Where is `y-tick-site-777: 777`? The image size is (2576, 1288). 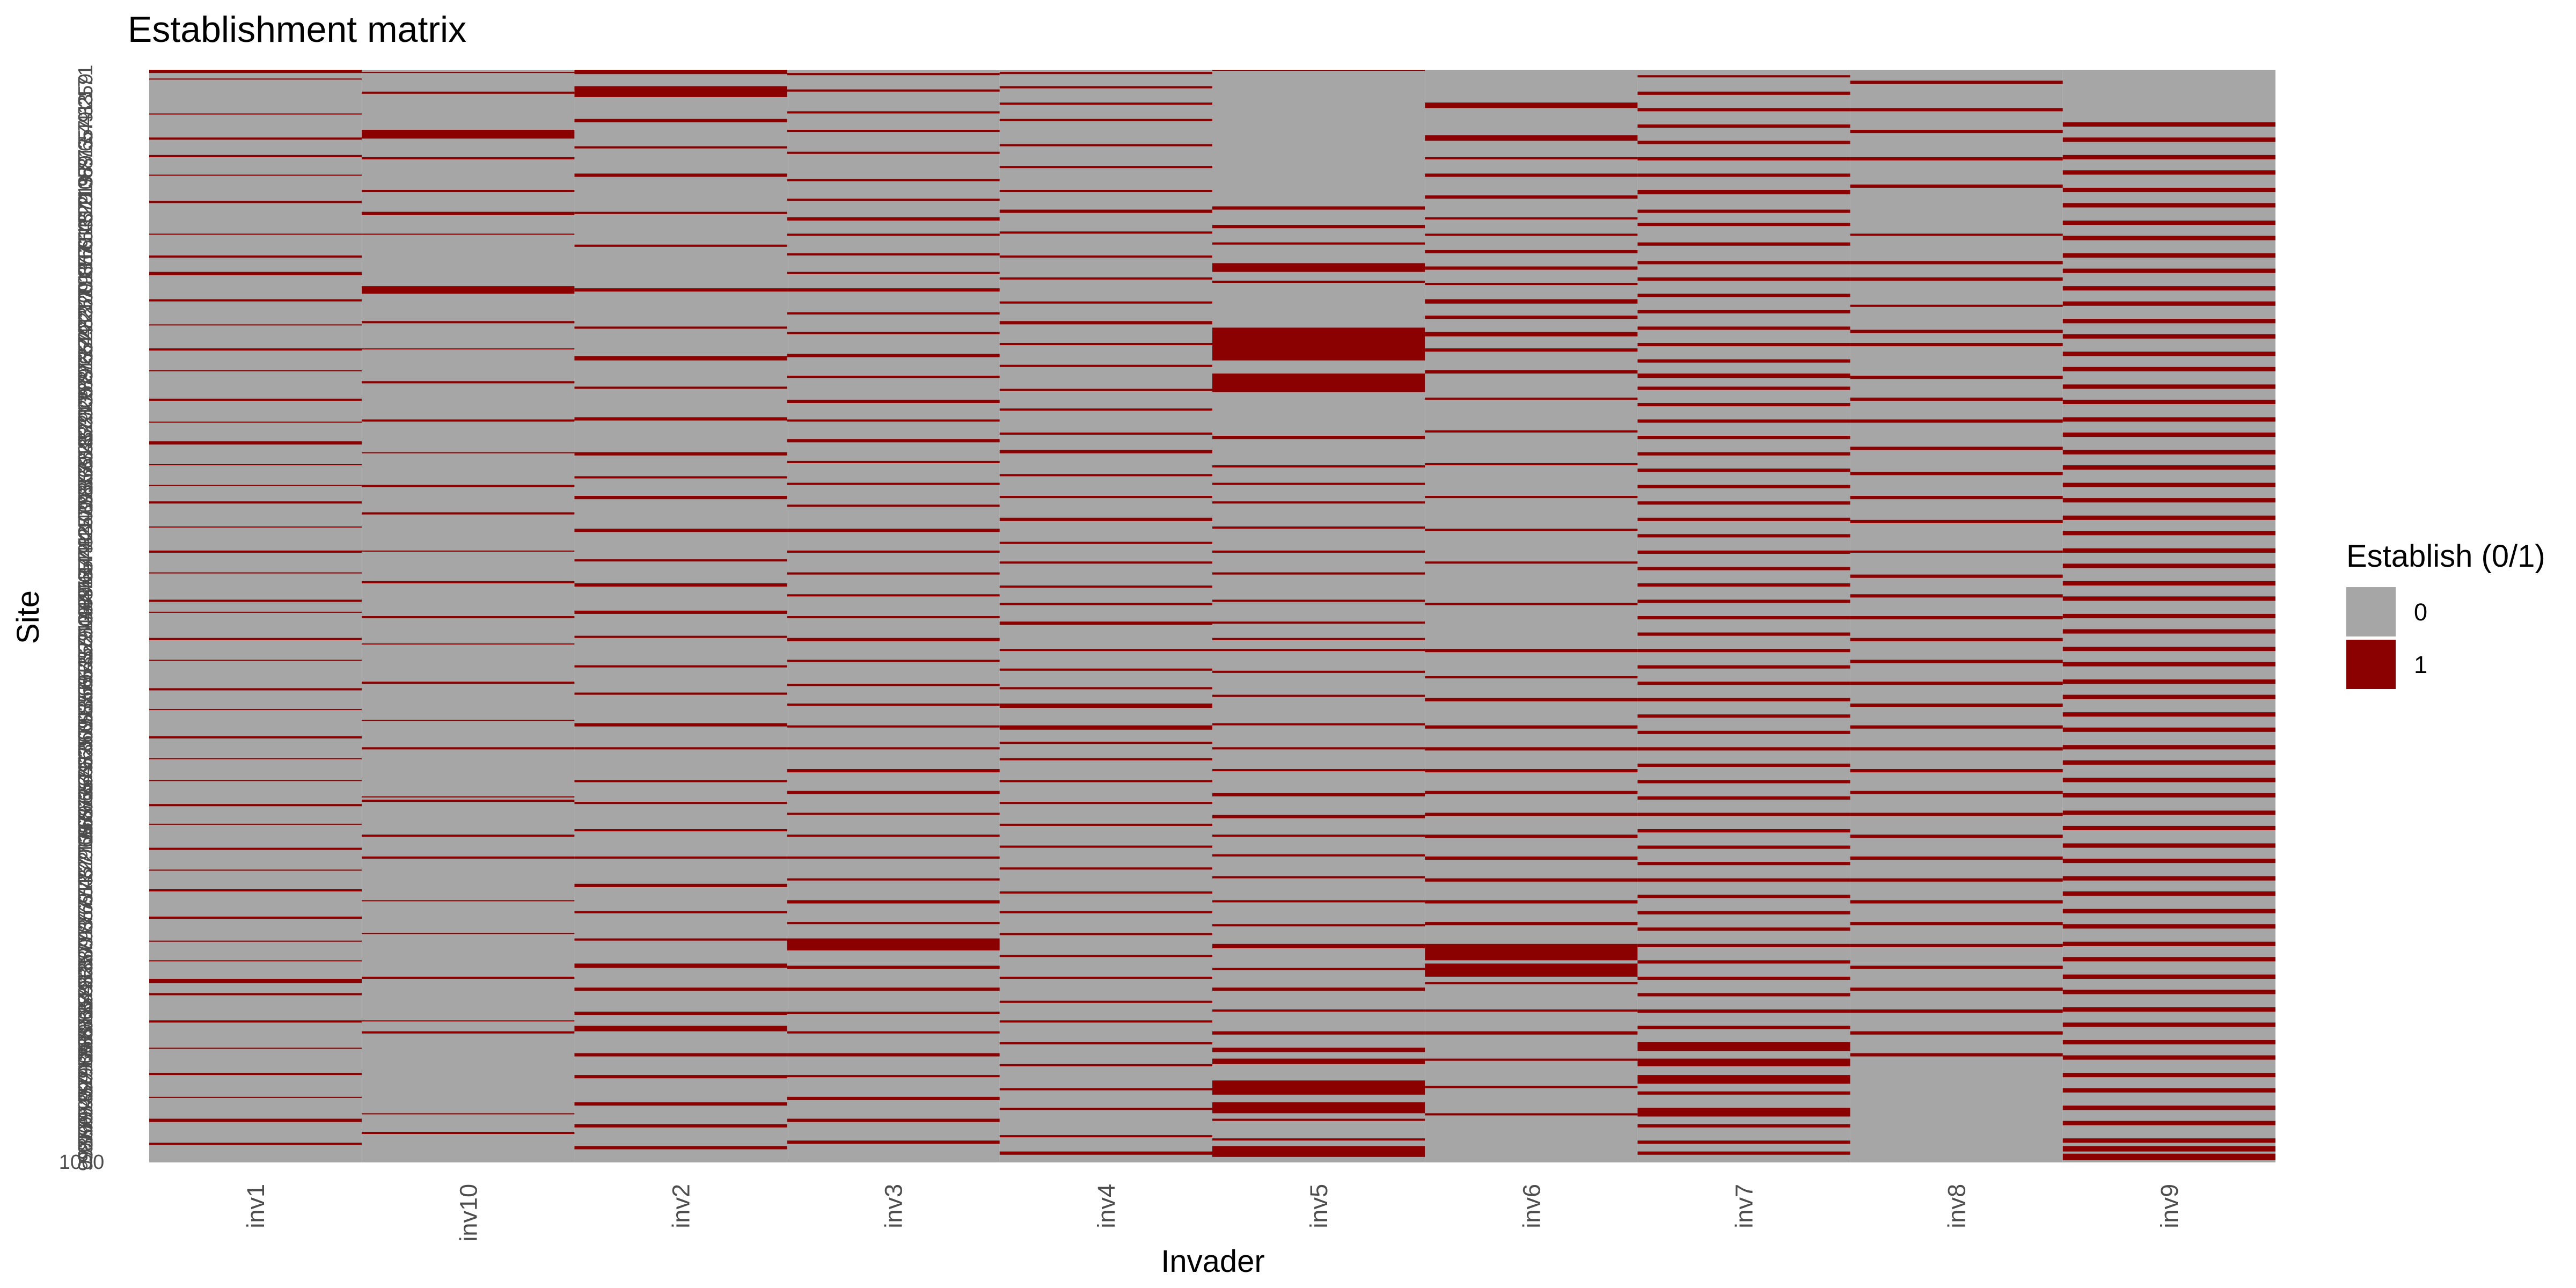
y-tick-site-777: 777 is located at coordinates (86, 918).